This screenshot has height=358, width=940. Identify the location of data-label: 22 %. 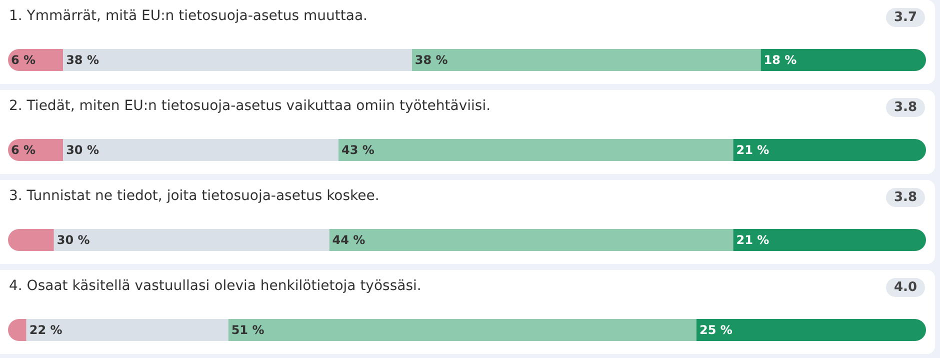
(45, 330).